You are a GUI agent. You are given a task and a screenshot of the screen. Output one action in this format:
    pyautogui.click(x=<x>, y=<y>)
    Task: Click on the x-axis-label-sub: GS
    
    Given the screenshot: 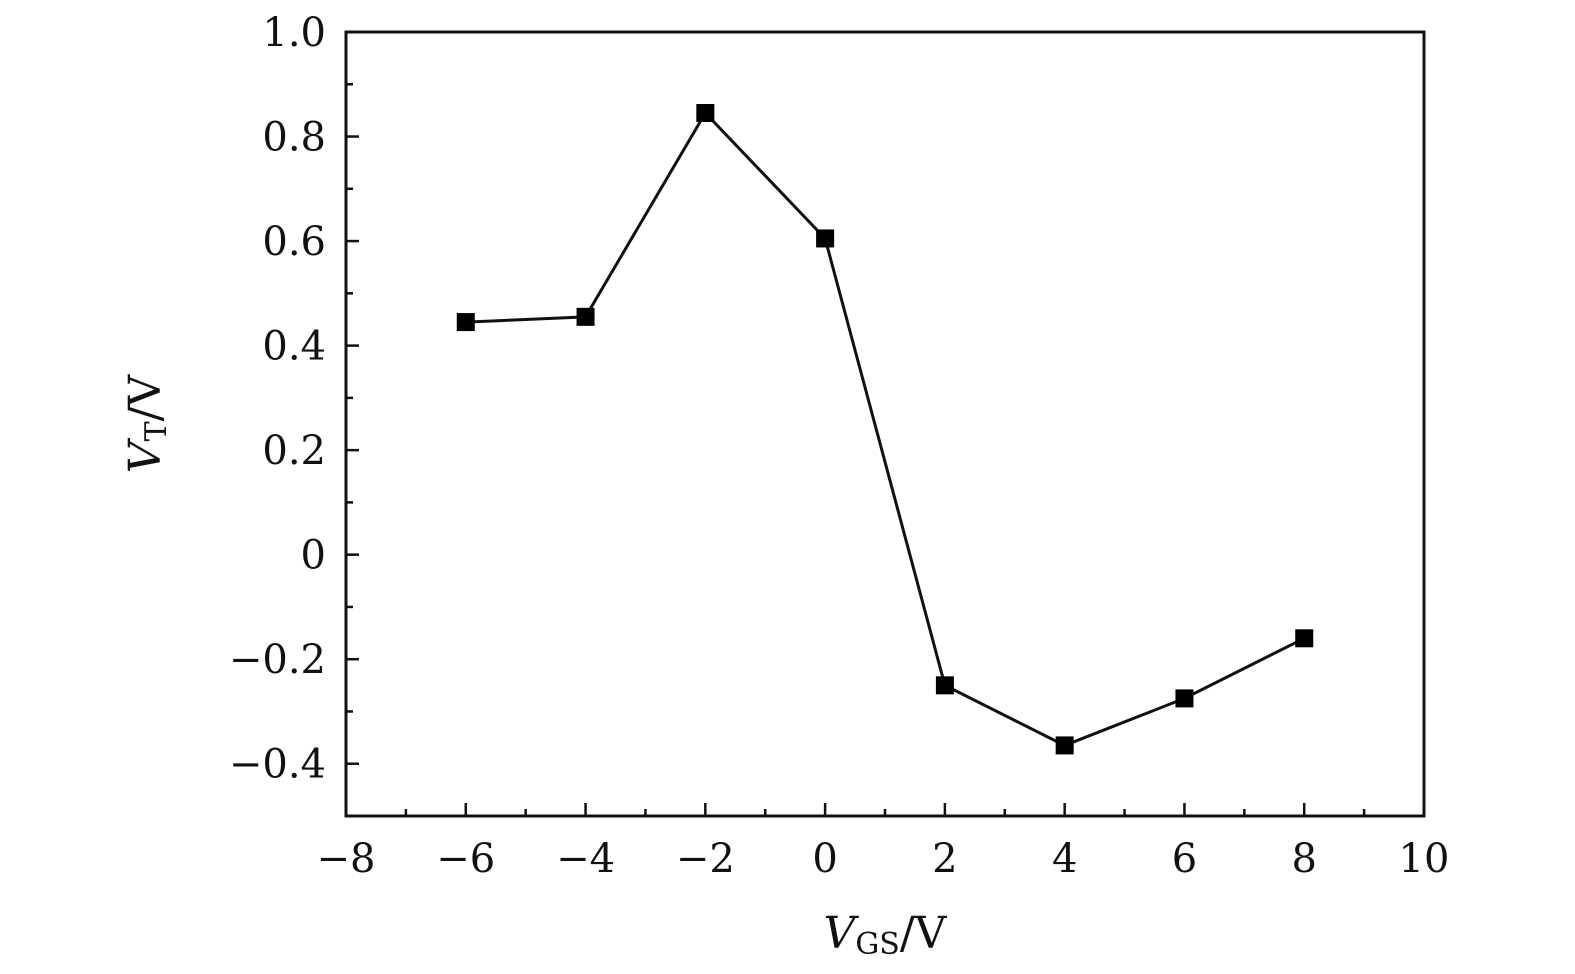 What is the action you would take?
    pyautogui.click(x=877, y=944)
    